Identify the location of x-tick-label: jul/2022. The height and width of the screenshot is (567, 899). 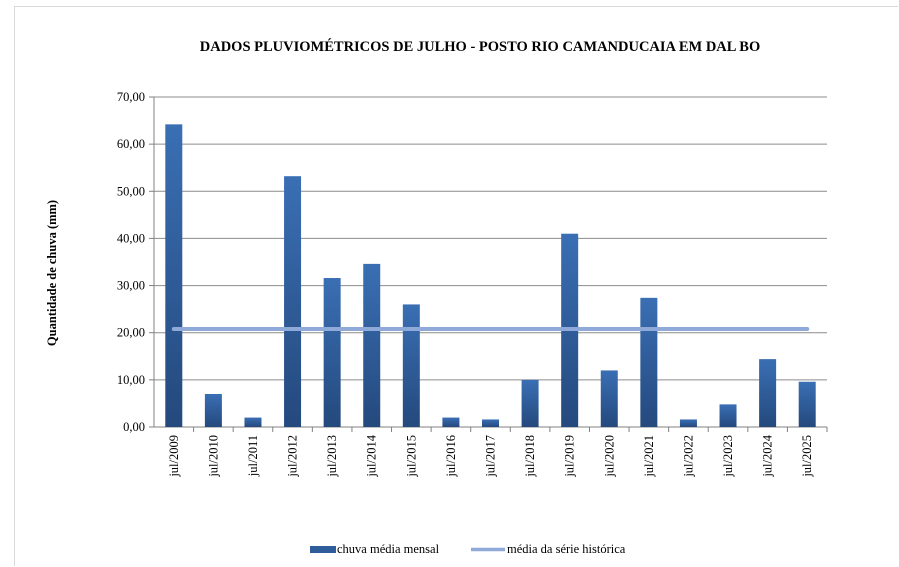
(688, 456).